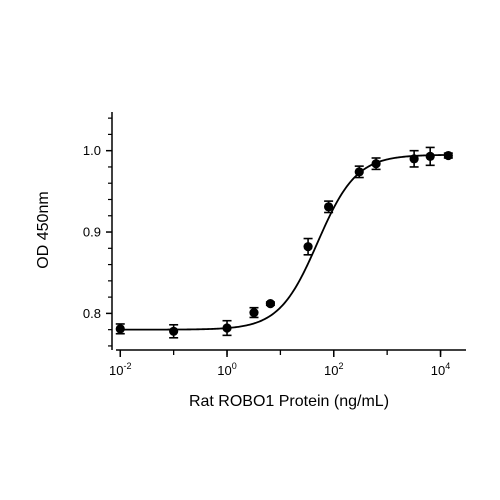  What do you see at coordinates (440, 369) in the screenshot?
I see `x-tick-label: 10⁴` at bounding box center [440, 369].